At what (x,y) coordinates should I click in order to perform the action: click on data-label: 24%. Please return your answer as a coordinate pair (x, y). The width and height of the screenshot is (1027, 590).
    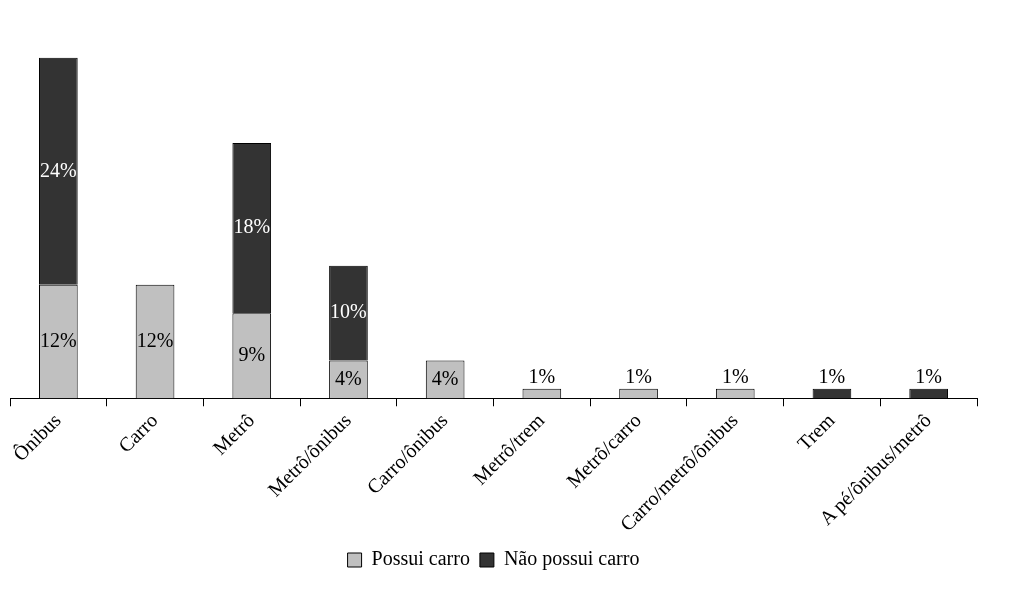
    Looking at the image, I should click on (58, 169).